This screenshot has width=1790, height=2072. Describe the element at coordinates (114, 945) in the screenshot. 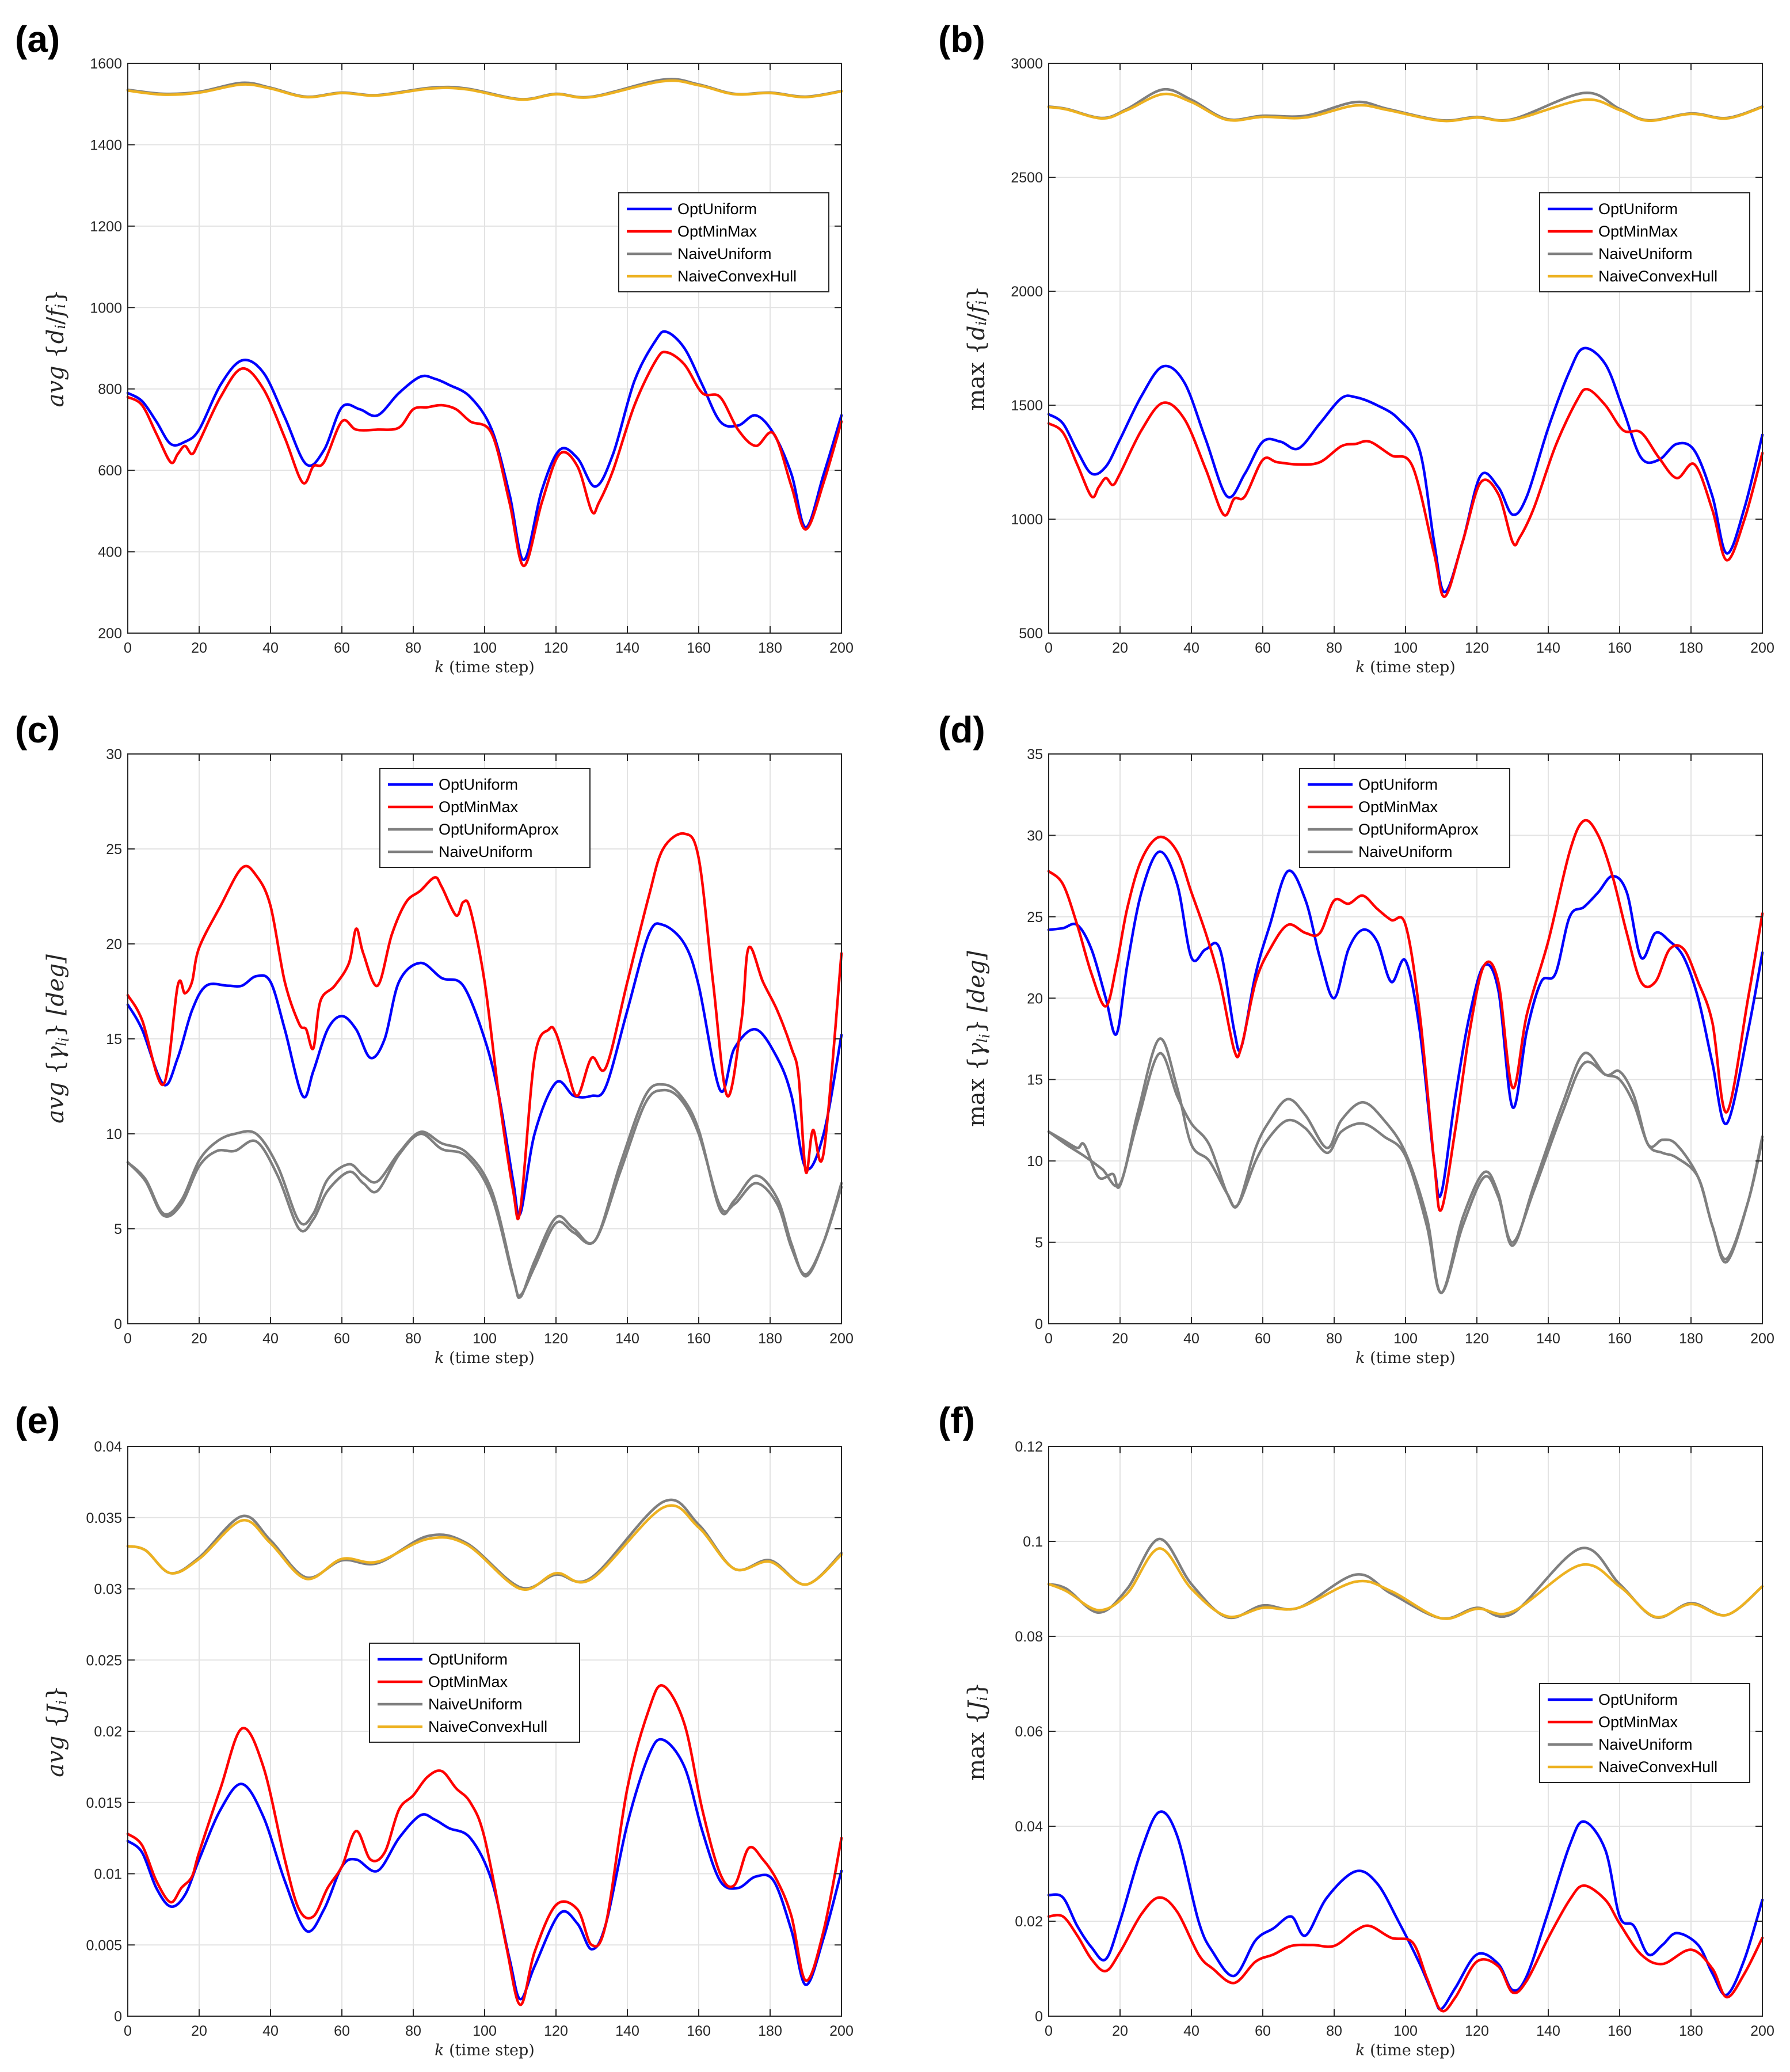

I see `y-tick-label: 20` at that location.